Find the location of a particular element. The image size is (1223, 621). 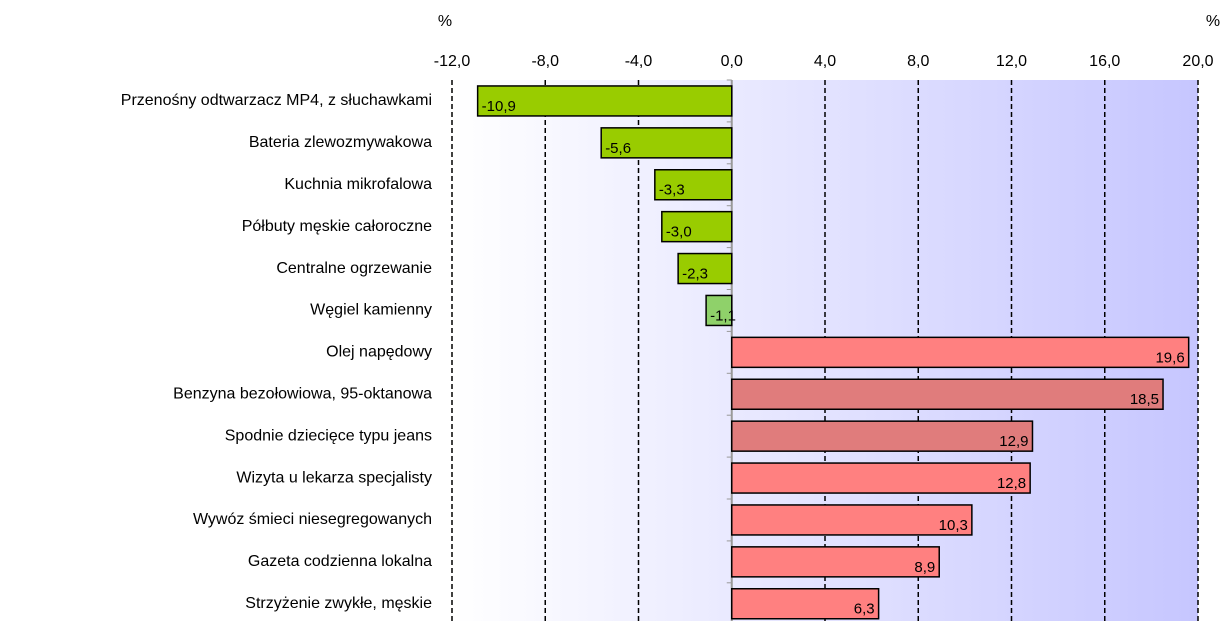

value-label: -3,3 is located at coordinates (672, 190).